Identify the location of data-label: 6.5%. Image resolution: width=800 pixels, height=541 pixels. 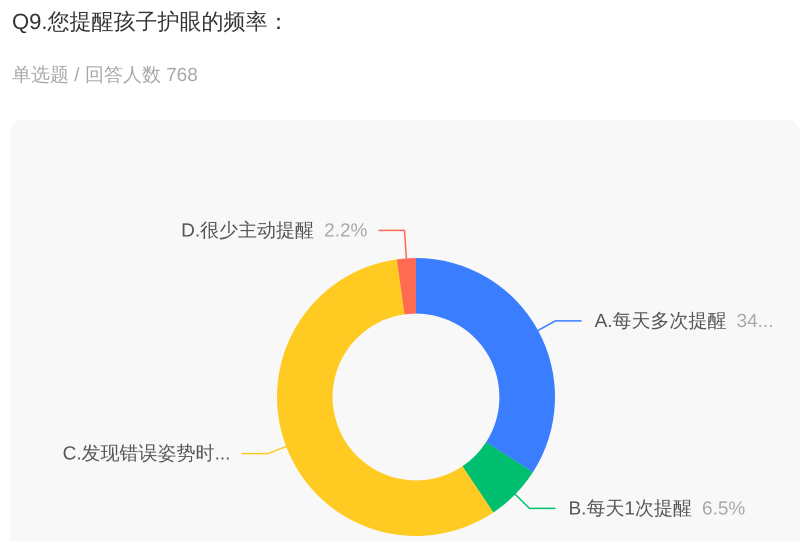
(724, 508).